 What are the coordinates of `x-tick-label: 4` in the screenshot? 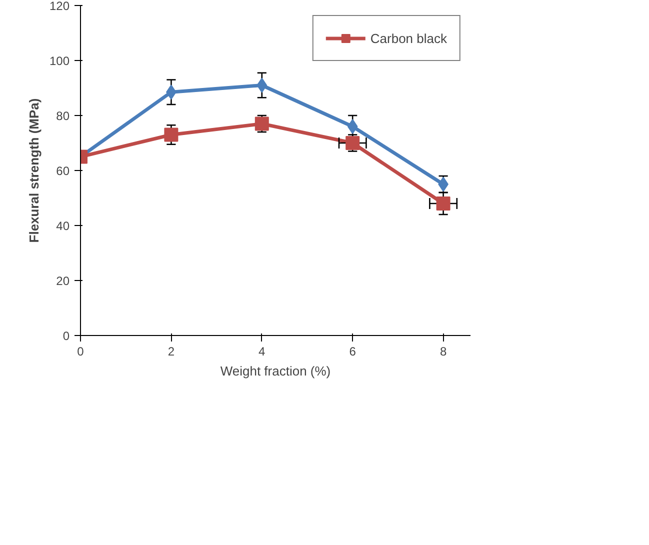 It's located at (262, 351).